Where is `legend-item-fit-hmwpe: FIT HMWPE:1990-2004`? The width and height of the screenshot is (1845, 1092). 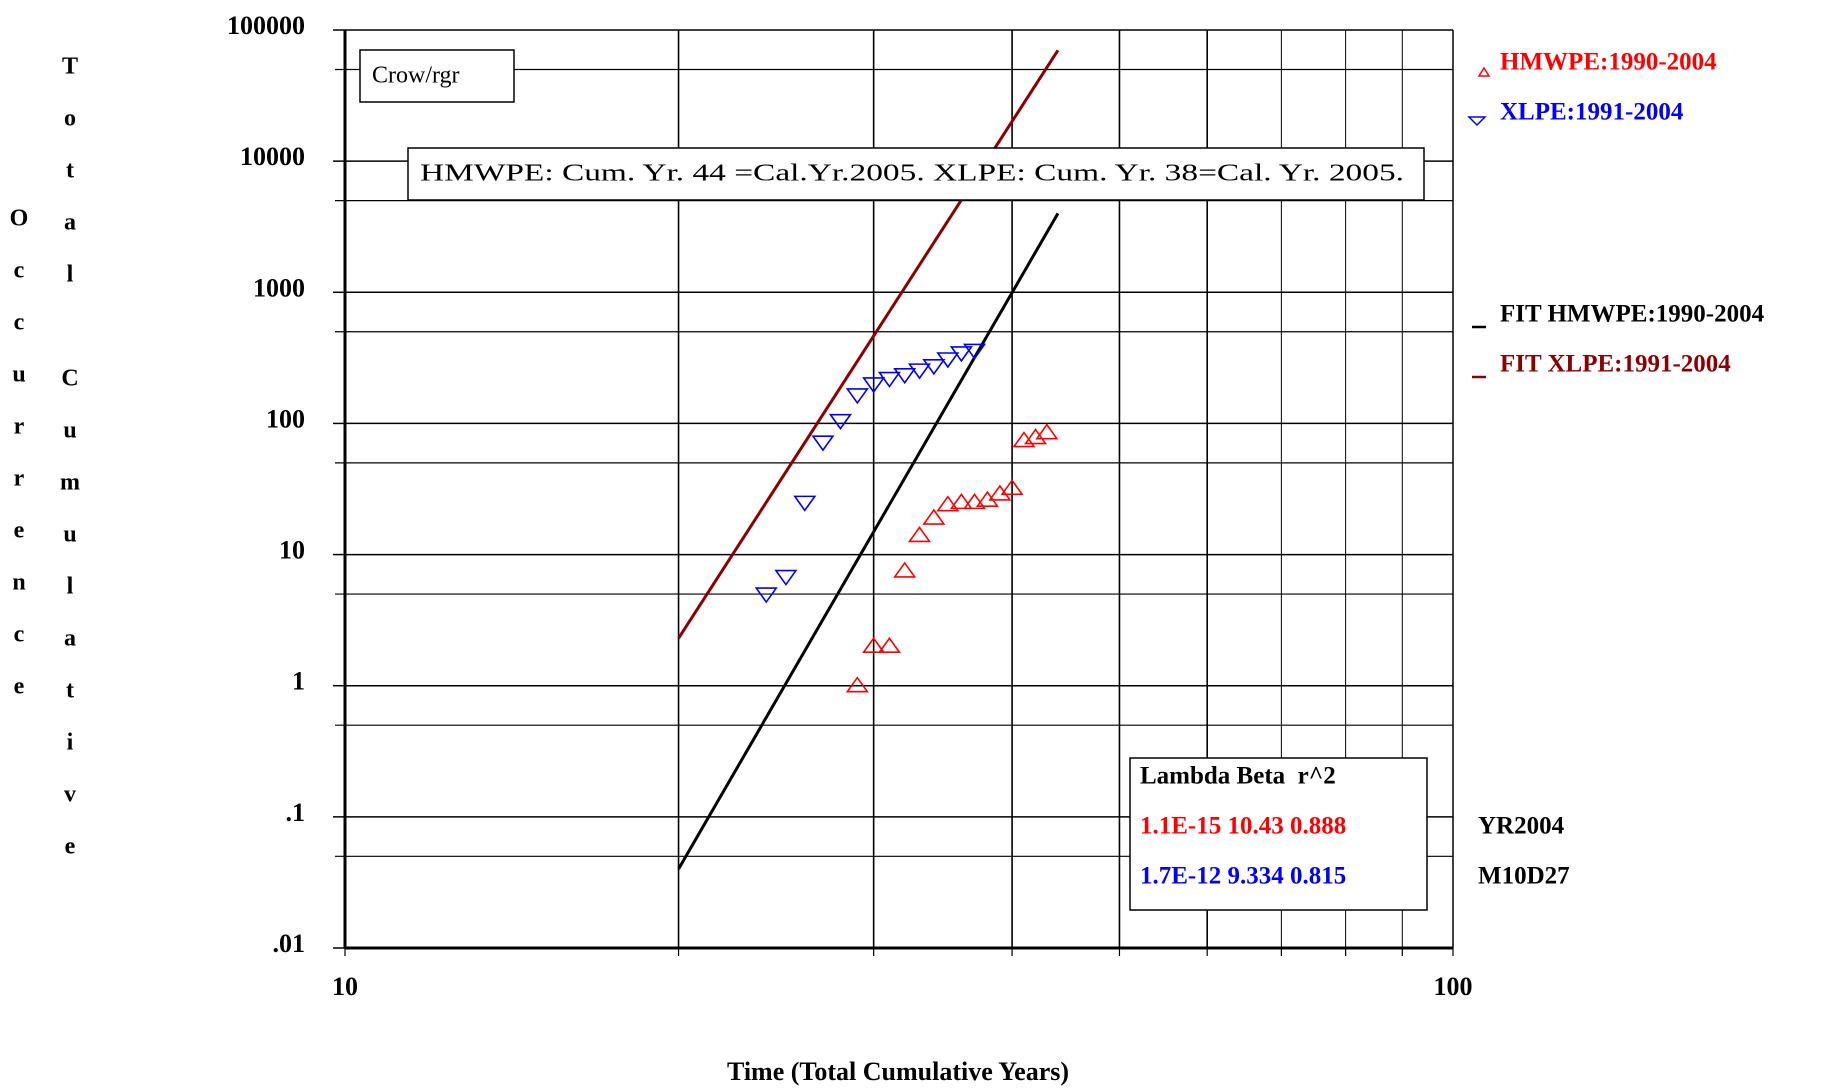 legend-item-fit-hmwpe: FIT HMWPE:1990-2004 is located at coordinates (1618, 315).